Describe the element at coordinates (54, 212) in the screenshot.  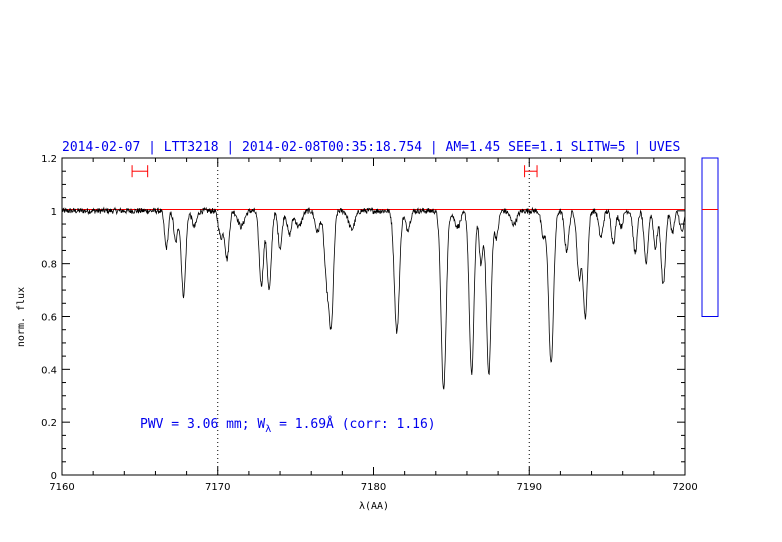
I see `y-tick-label: 1` at that location.